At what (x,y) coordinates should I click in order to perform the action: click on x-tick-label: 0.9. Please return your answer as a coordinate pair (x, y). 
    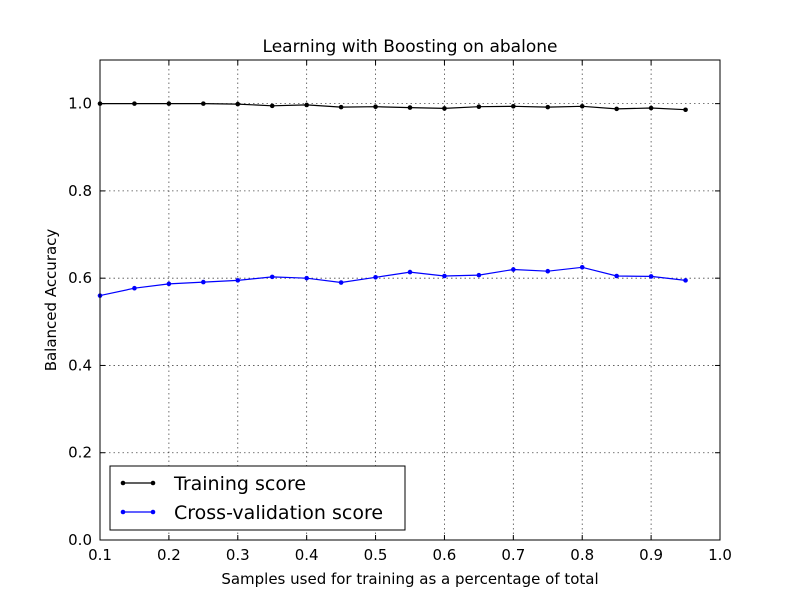
    Looking at the image, I should click on (651, 555).